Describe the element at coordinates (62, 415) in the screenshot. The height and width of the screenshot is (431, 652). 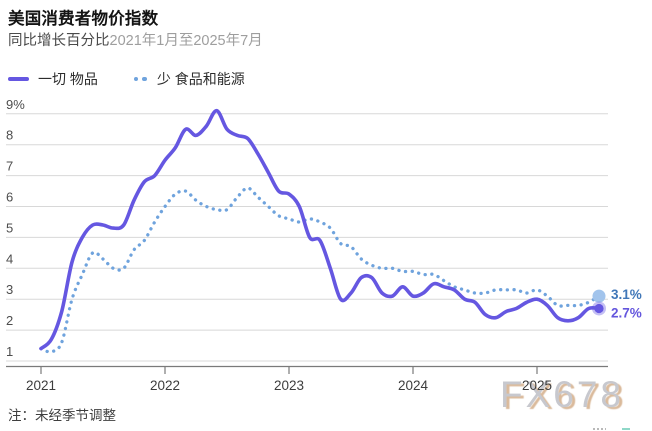
I see `footnote: 注：未经季节调整` at that location.